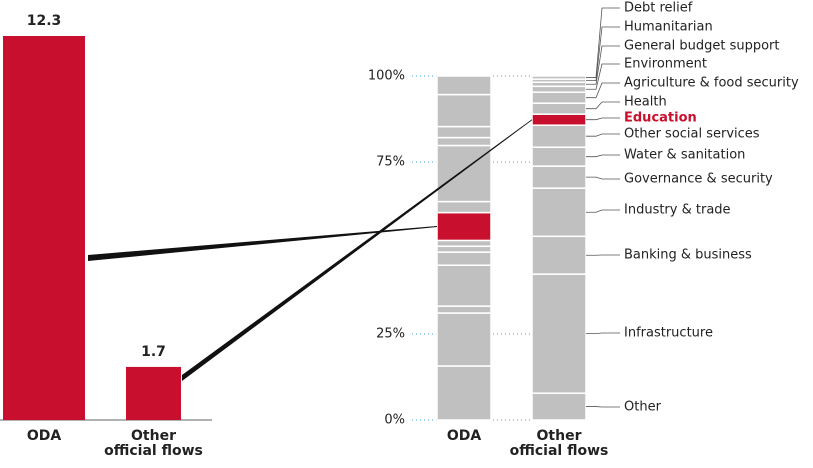  What do you see at coordinates (44, 21) in the screenshot?
I see `value-label: 12.3` at bounding box center [44, 21].